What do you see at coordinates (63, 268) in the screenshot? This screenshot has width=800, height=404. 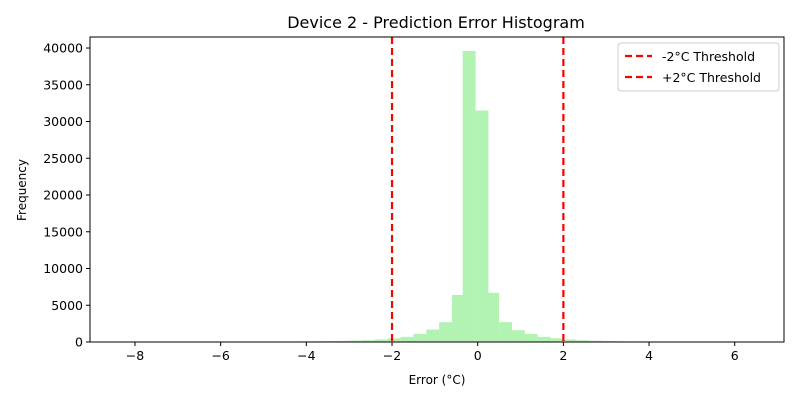 I see `y-tick-label: 10000` at bounding box center [63, 268].